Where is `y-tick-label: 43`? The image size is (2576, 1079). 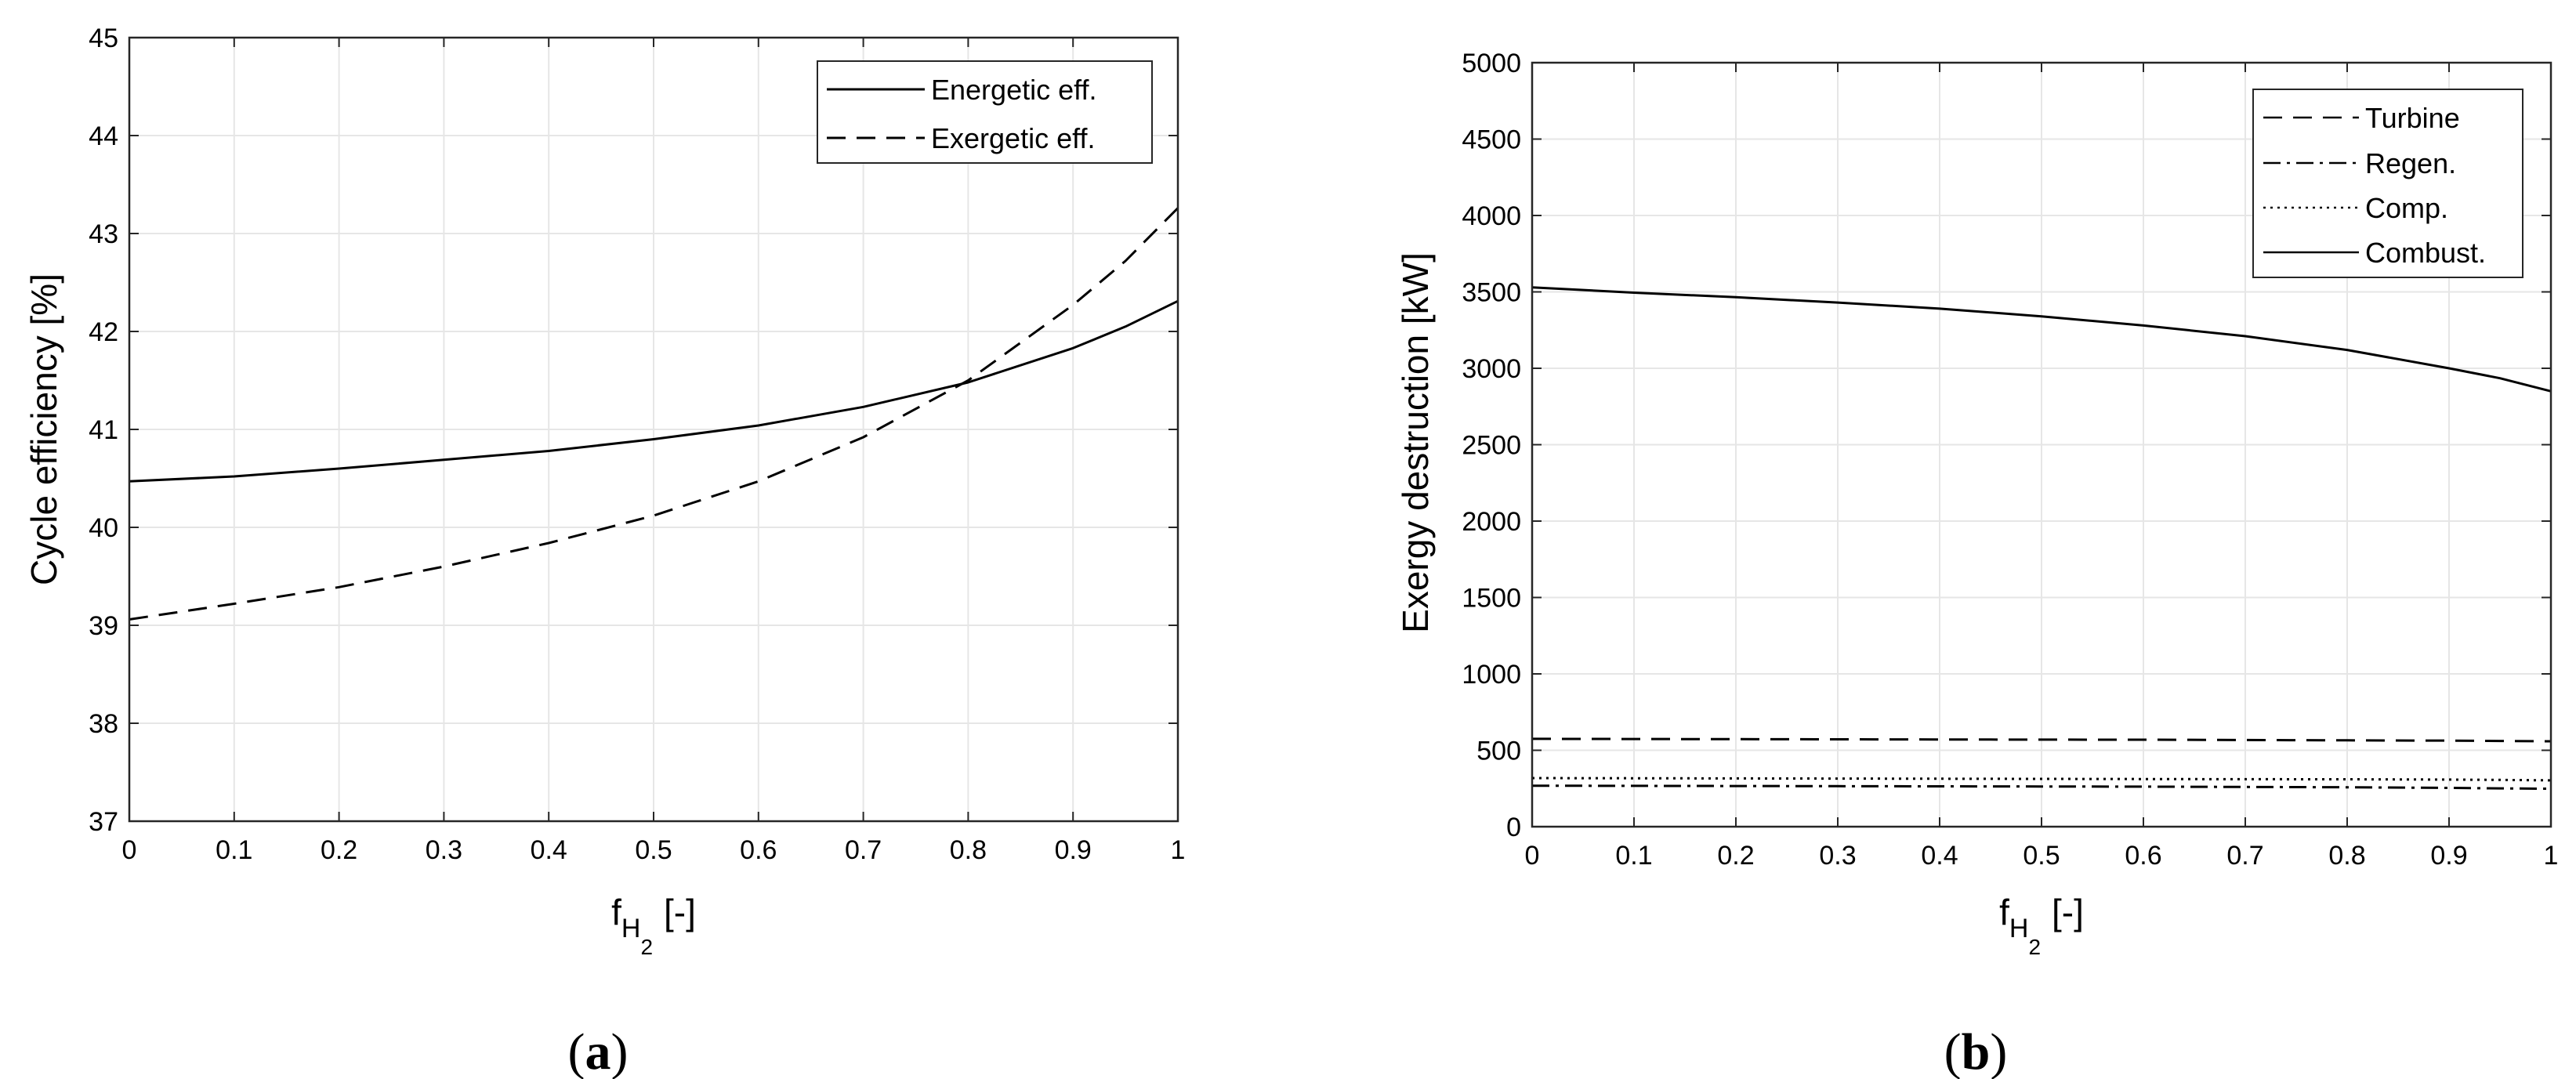
y-tick-label: 43 is located at coordinates (103, 234).